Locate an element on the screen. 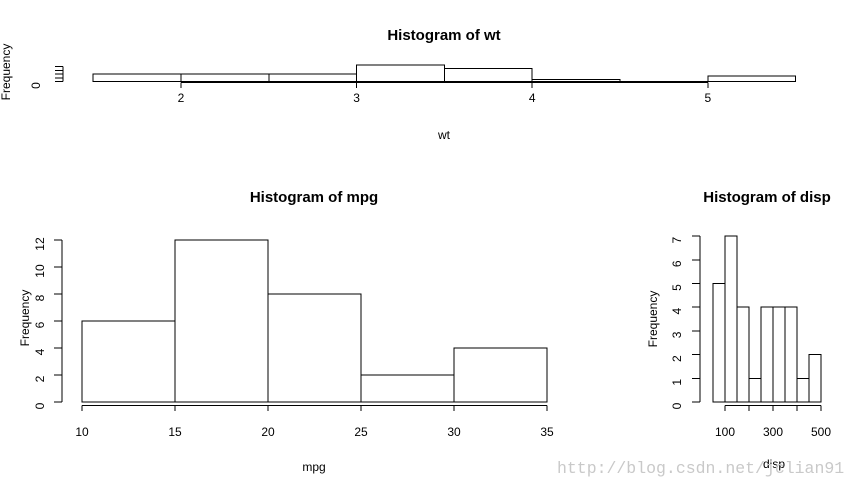  y-tick-label-disp: 7 is located at coordinates (677, 239).